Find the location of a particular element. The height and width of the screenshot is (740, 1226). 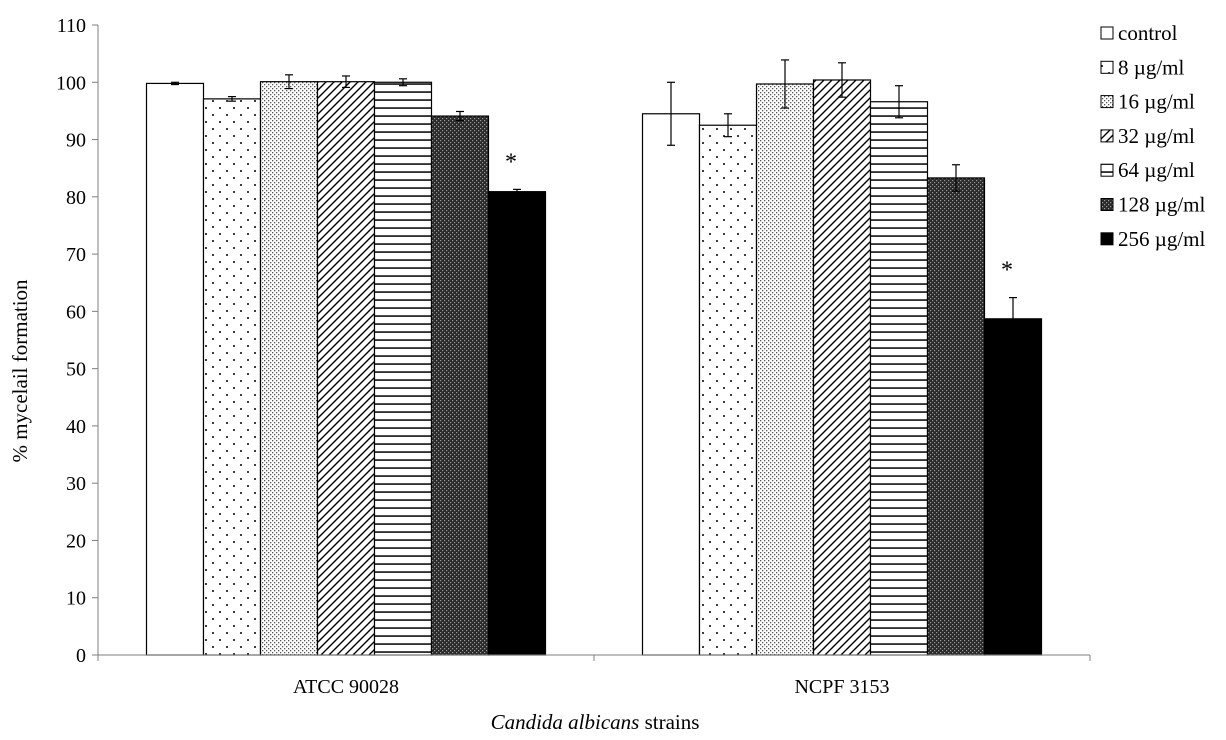

y-axis-title: % mycelail formation is located at coordinates (20, 371).